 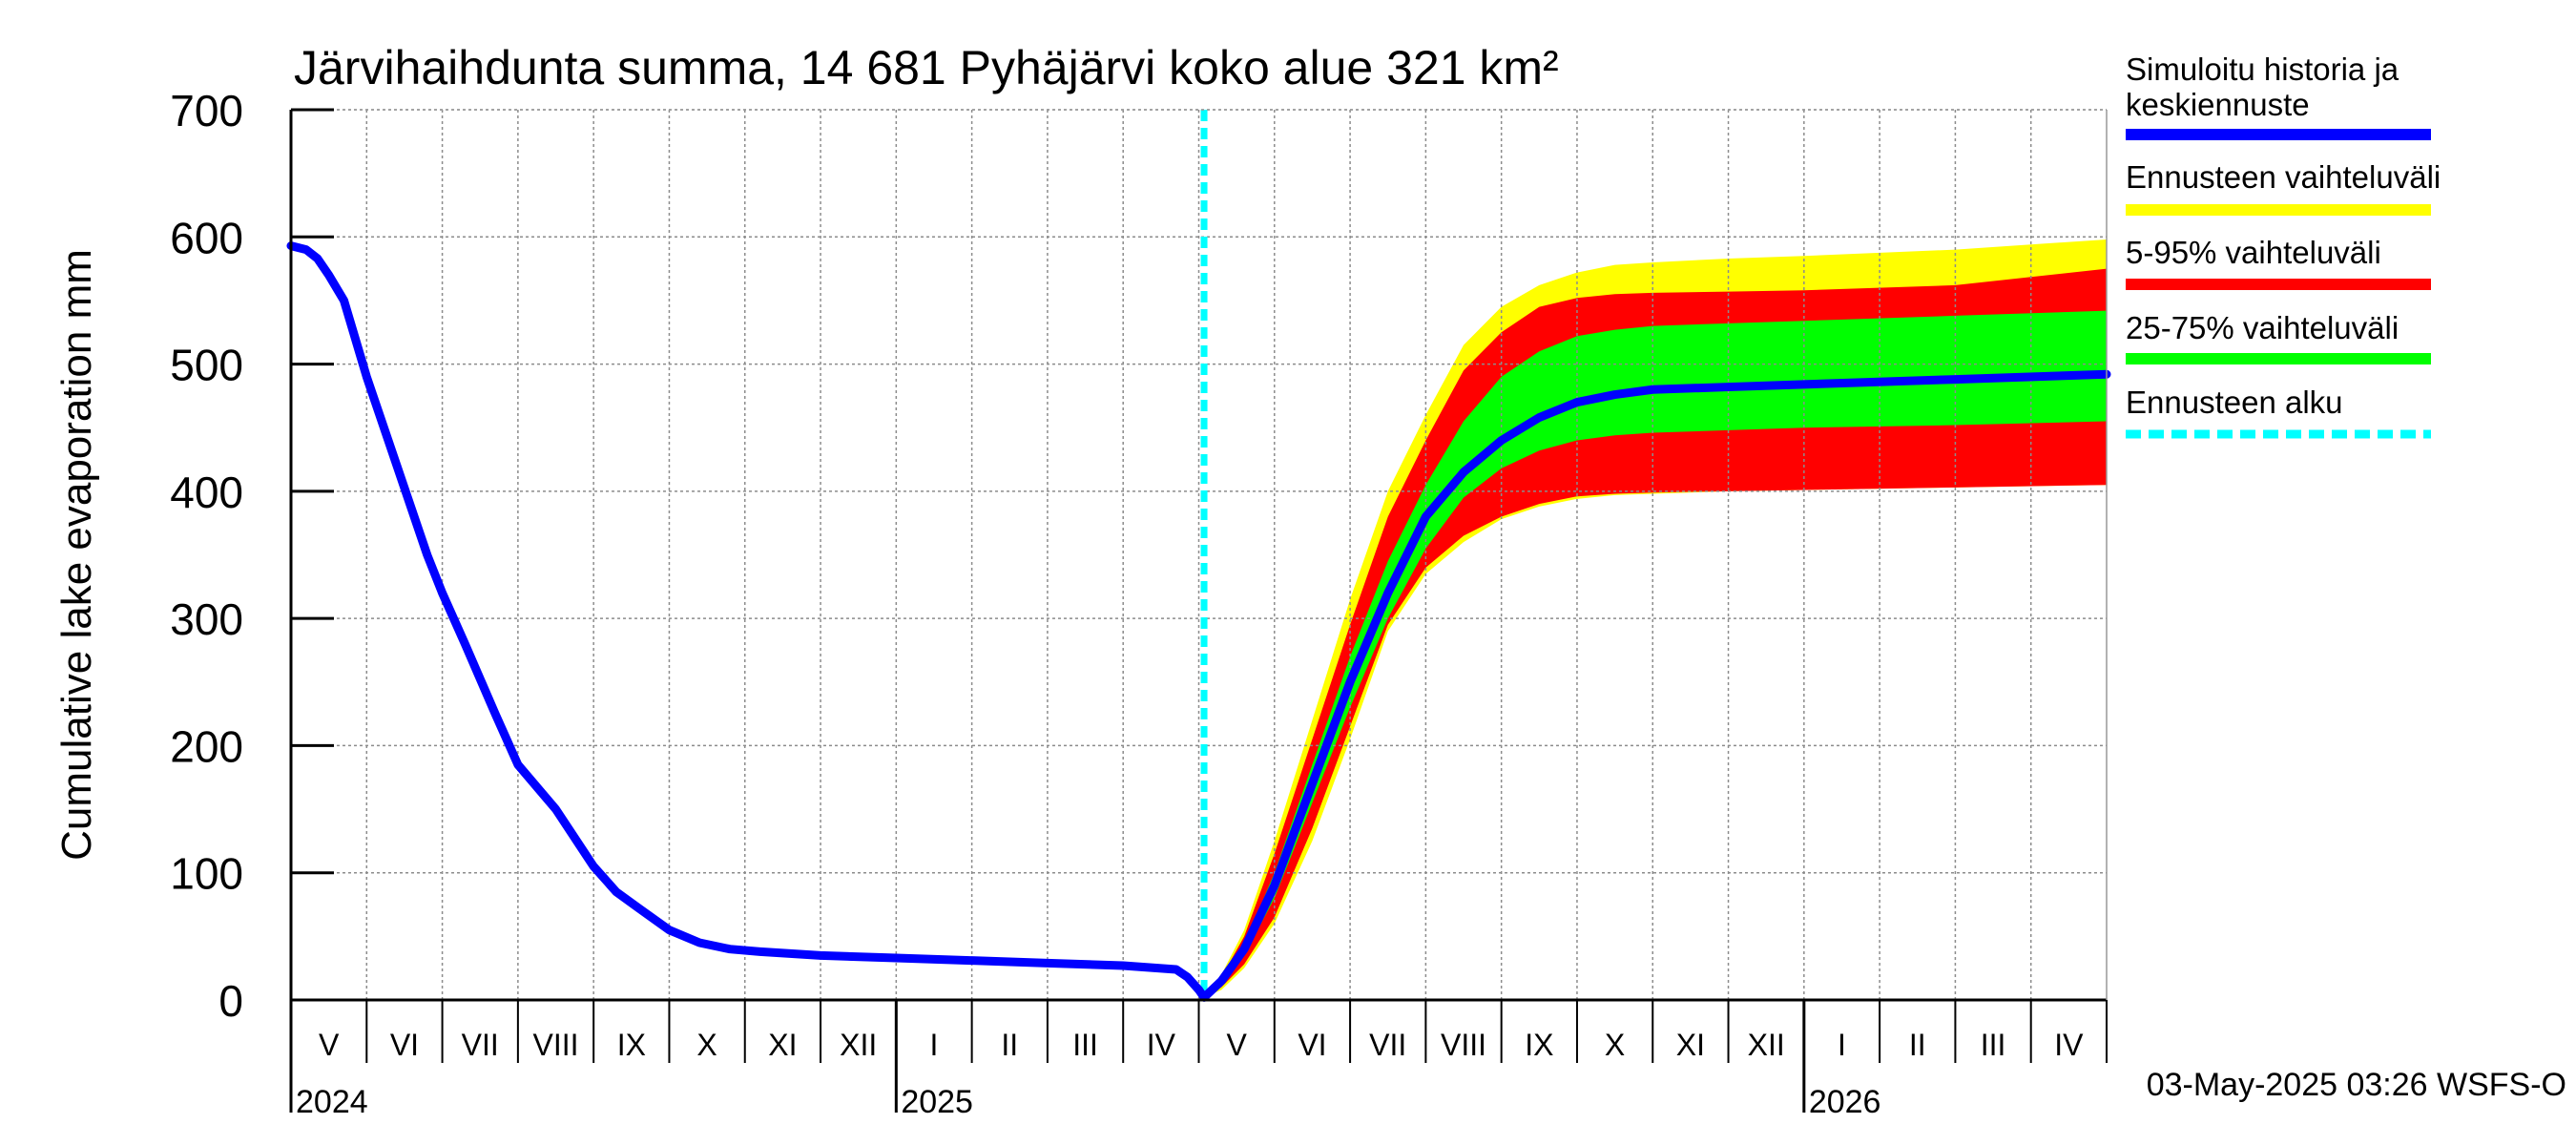 I want to click on legend-label: 5-95% vaihteluväli, so click(x=2253, y=253).